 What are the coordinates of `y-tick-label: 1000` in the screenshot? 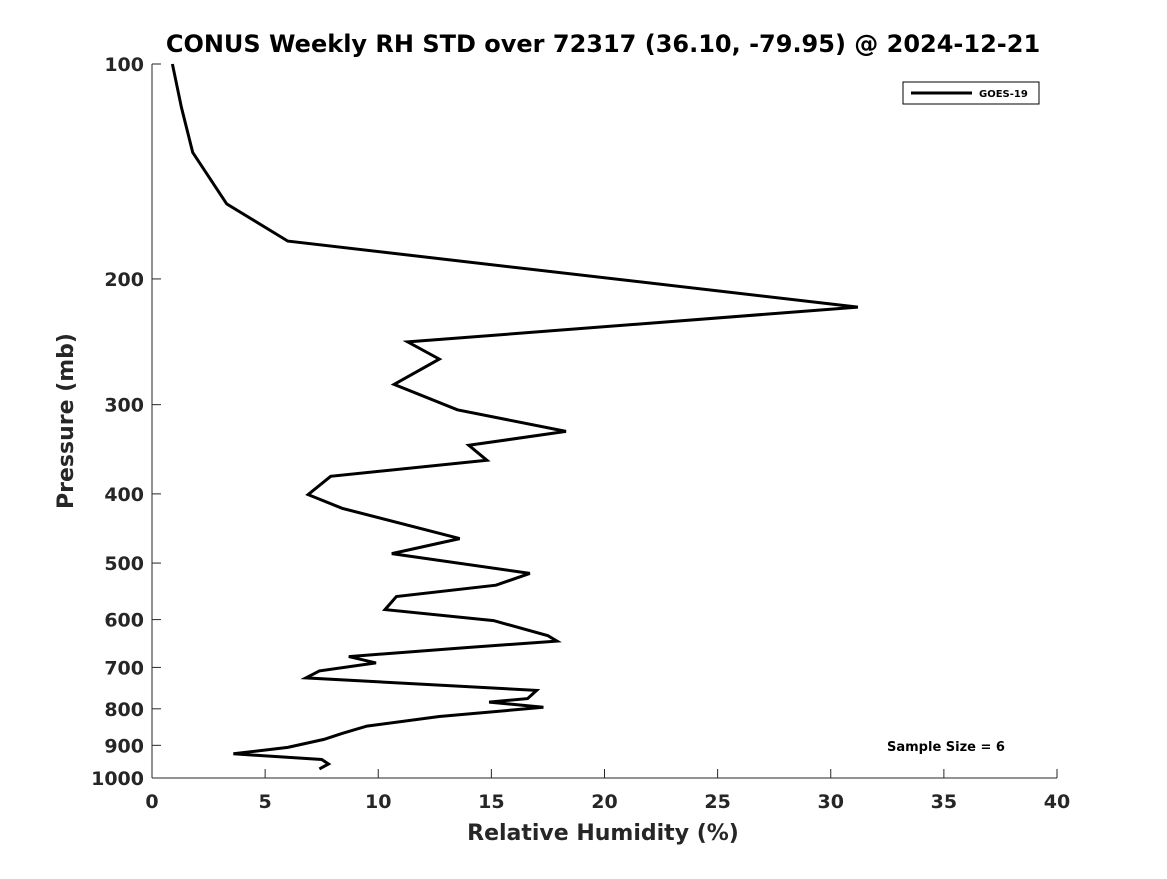 It's located at (117, 779).